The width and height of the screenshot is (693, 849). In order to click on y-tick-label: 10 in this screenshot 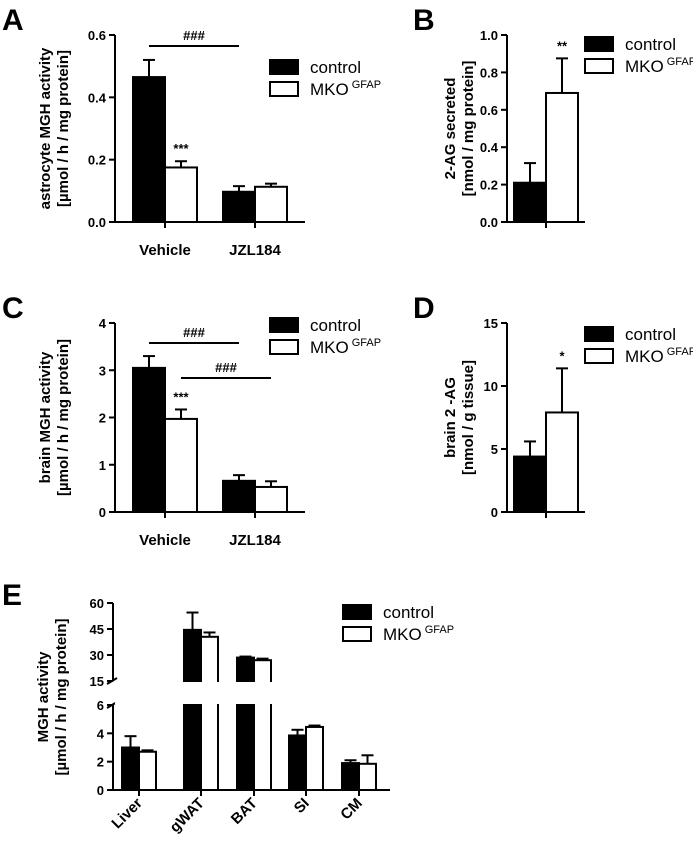, I will do `click(491, 386)`.